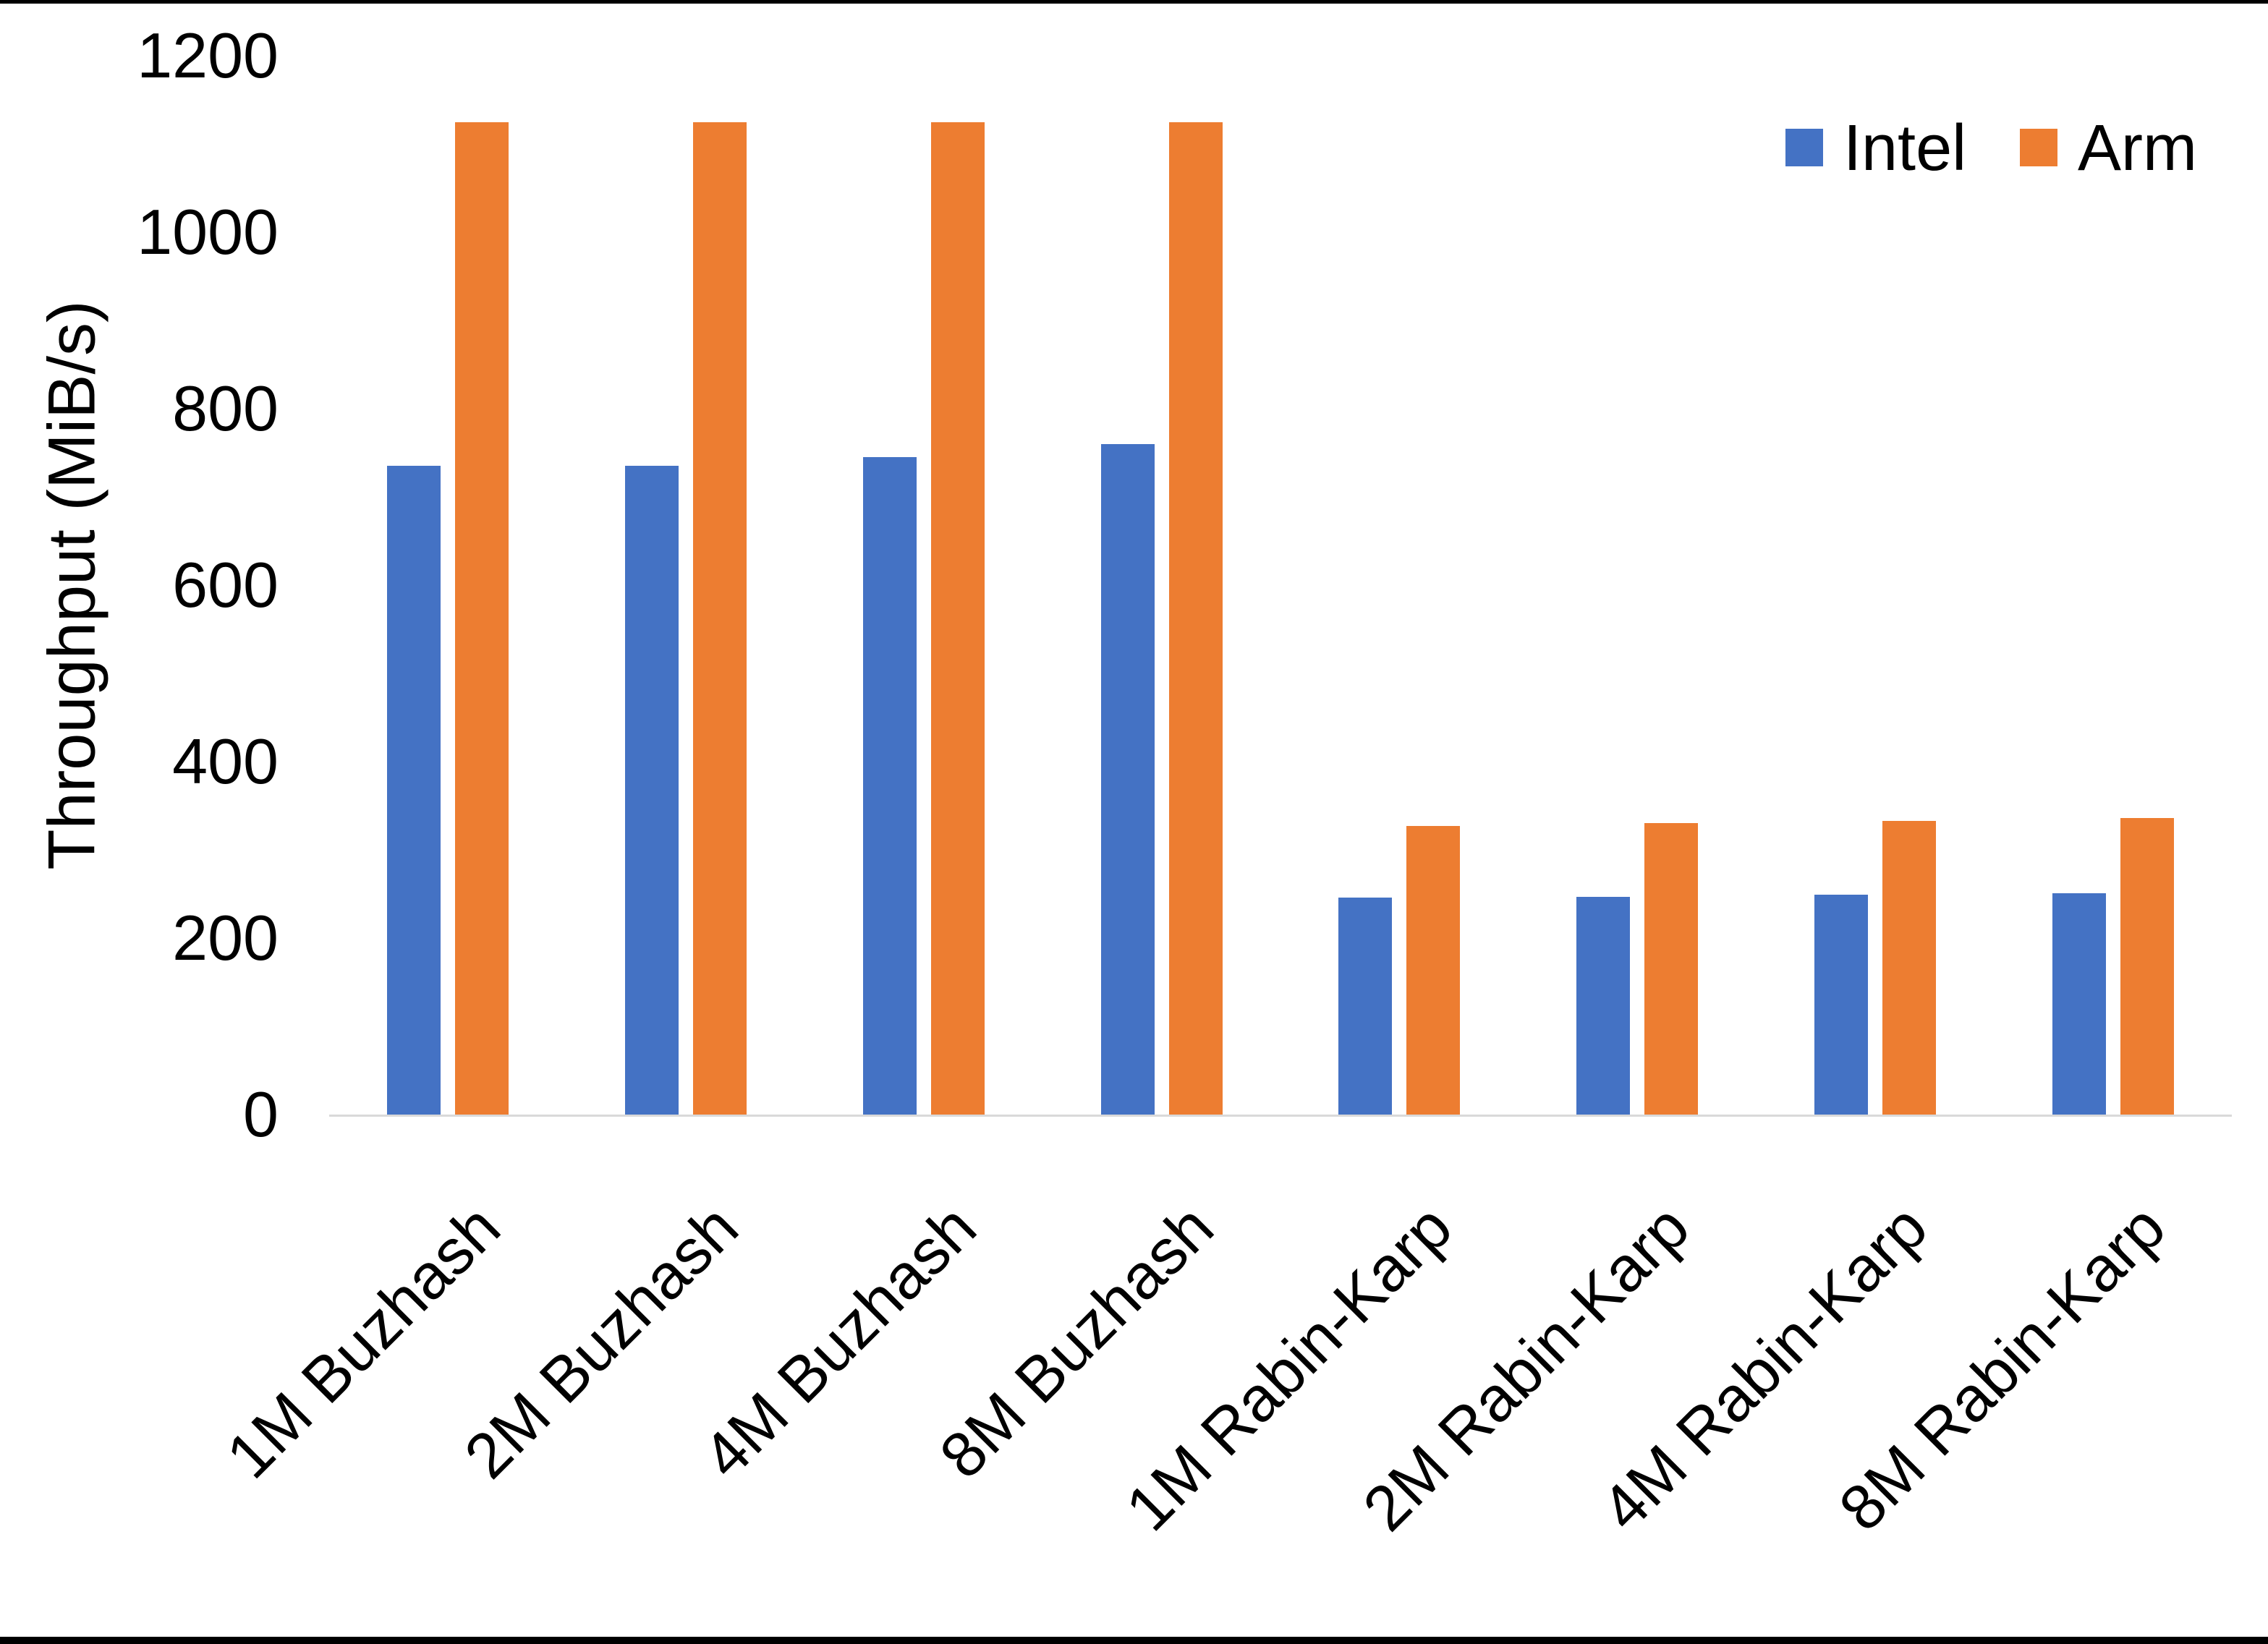 The height and width of the screenshot is (1644, 2268). I want to click on top-border, so click(1134, 2).